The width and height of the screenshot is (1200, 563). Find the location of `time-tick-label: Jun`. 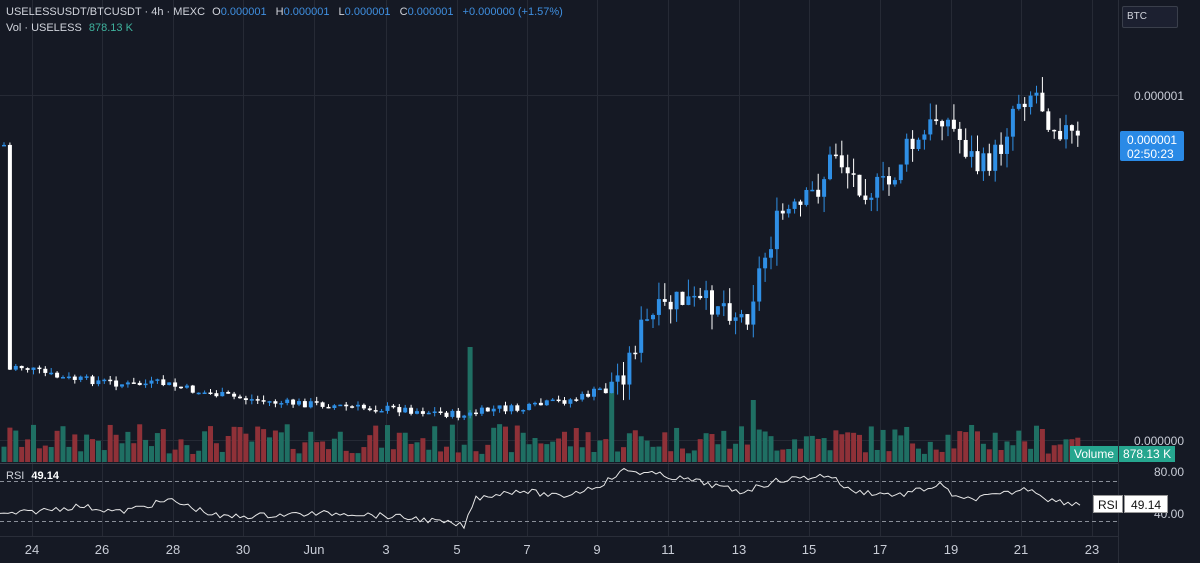

time-tick-label: Jun is located at coordinates (314, 549).